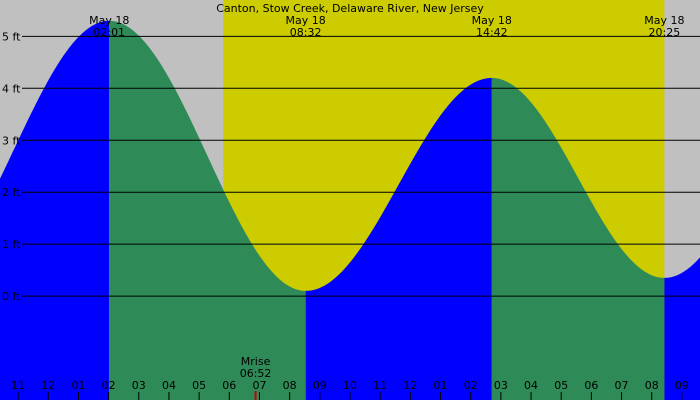  Describe the element at coordinates (11, 244) in the screenshot. I see `y-tick-label-1ft: 1 ft` at that location.